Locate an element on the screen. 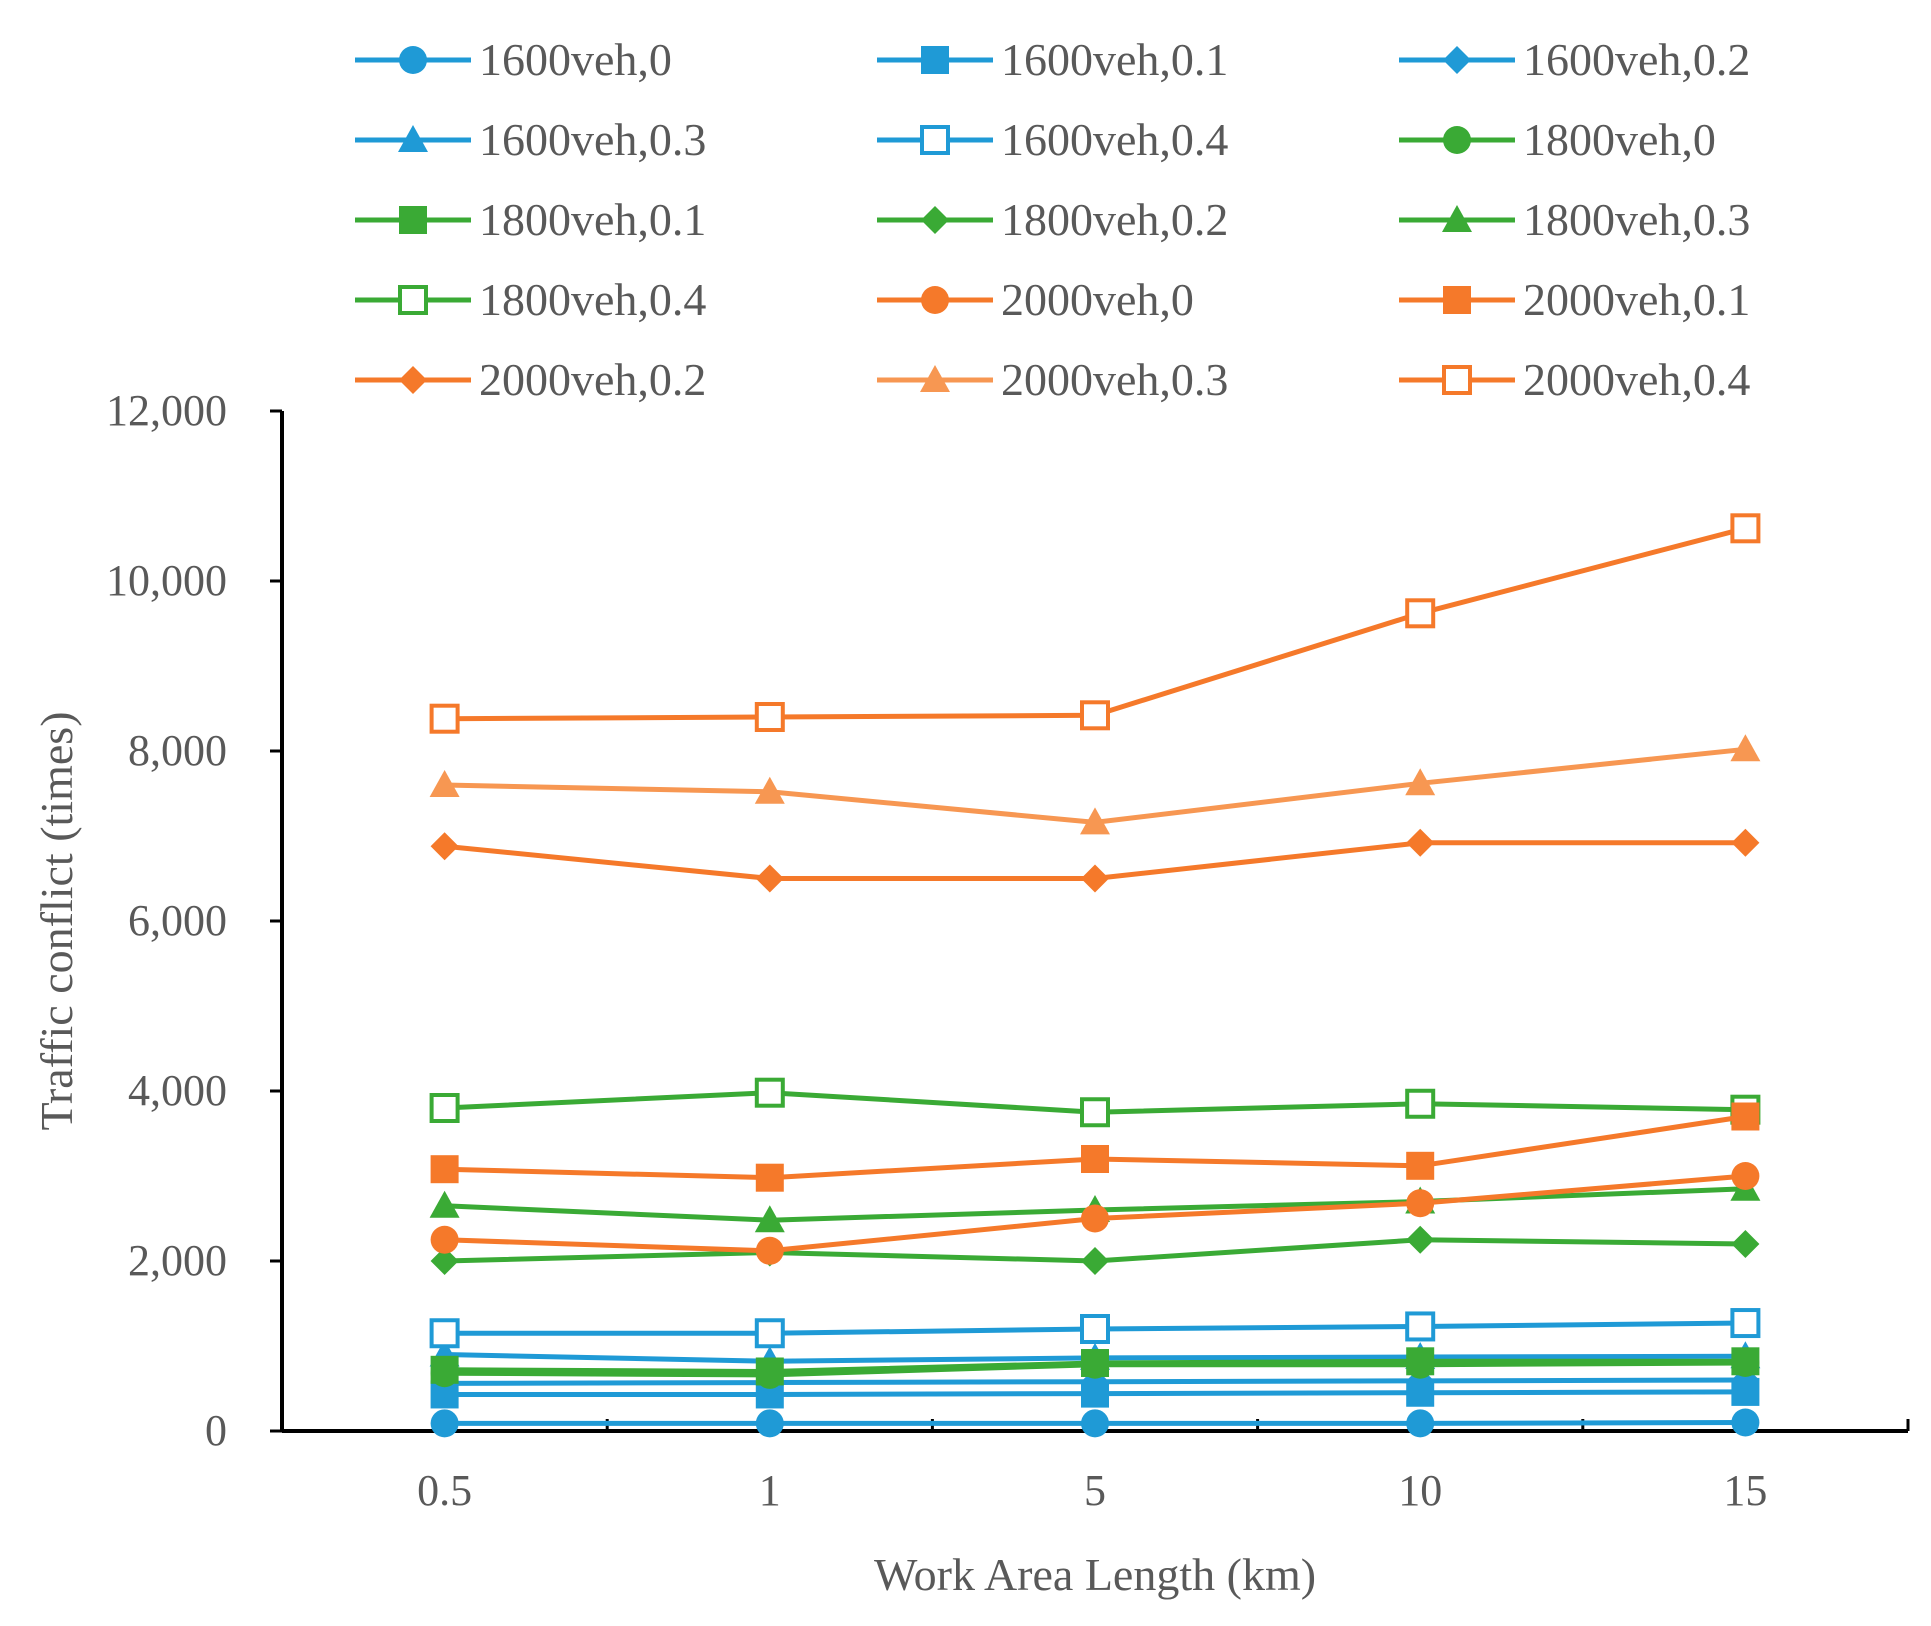  y-tick-label: 10,000 is located at coordinates (166, 580).